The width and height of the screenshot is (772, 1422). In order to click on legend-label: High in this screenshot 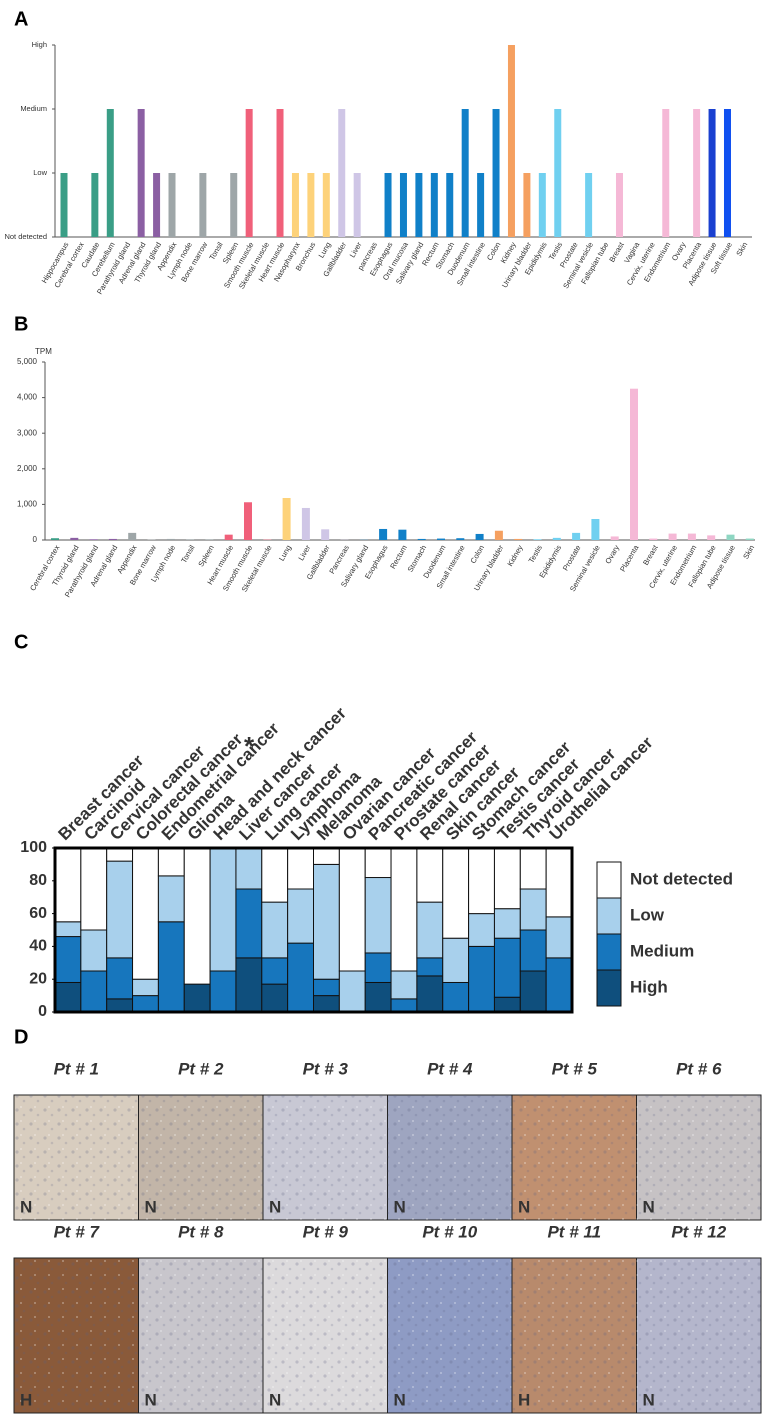, I will do `click(649, 986)`.